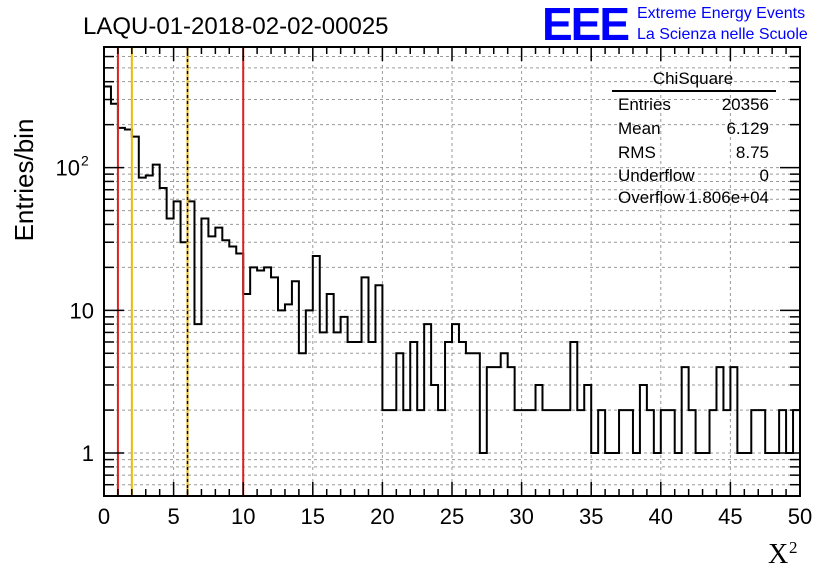 The width and height of the screenshot is (836, 572). I want to click on x-axis-title: X, so click(778, 554).